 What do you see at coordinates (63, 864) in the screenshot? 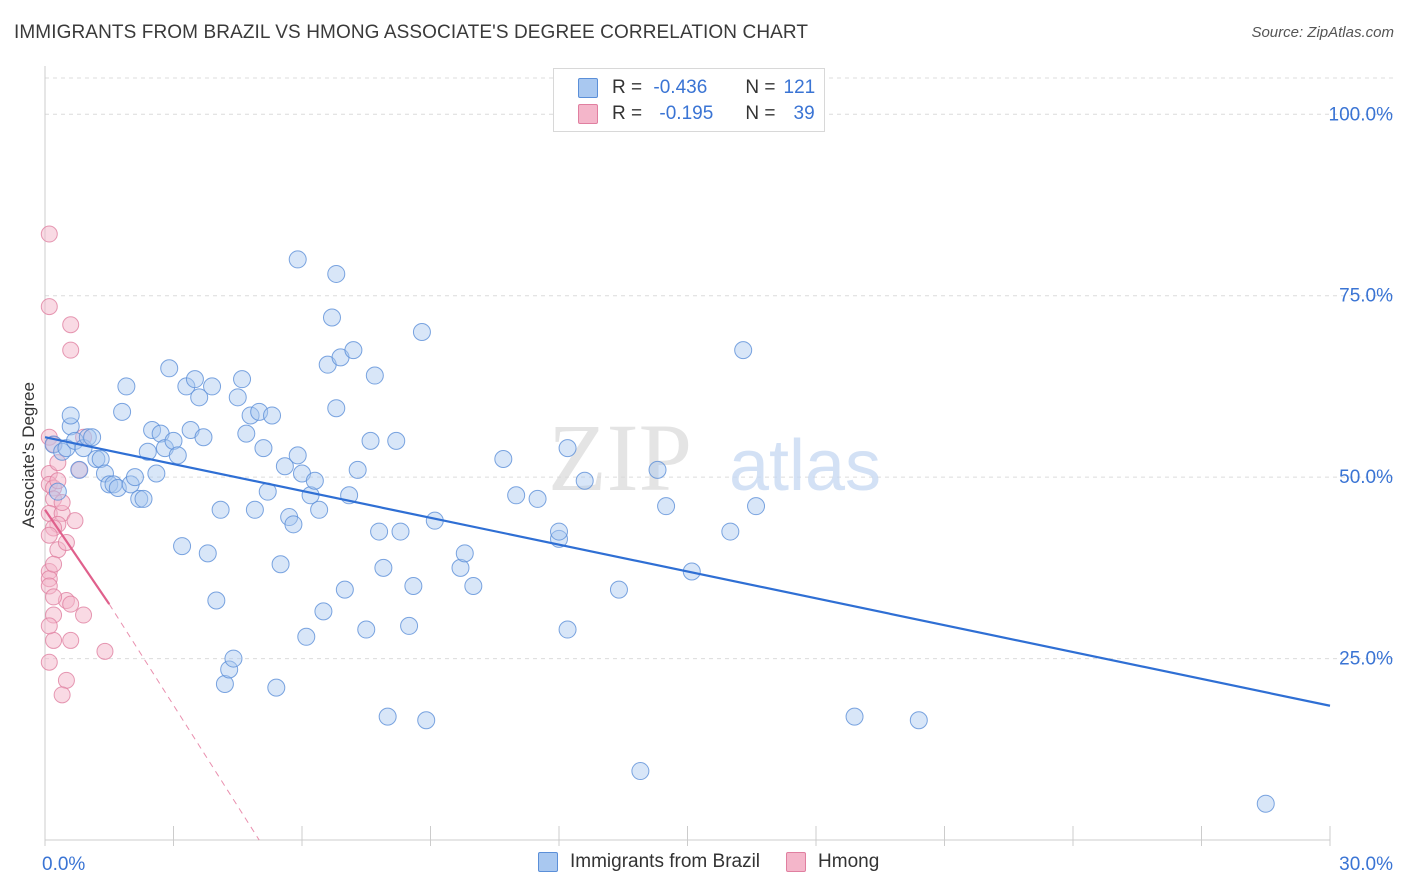
I see `x-tick-label: 0.0%` at bounding box center [63, 864].